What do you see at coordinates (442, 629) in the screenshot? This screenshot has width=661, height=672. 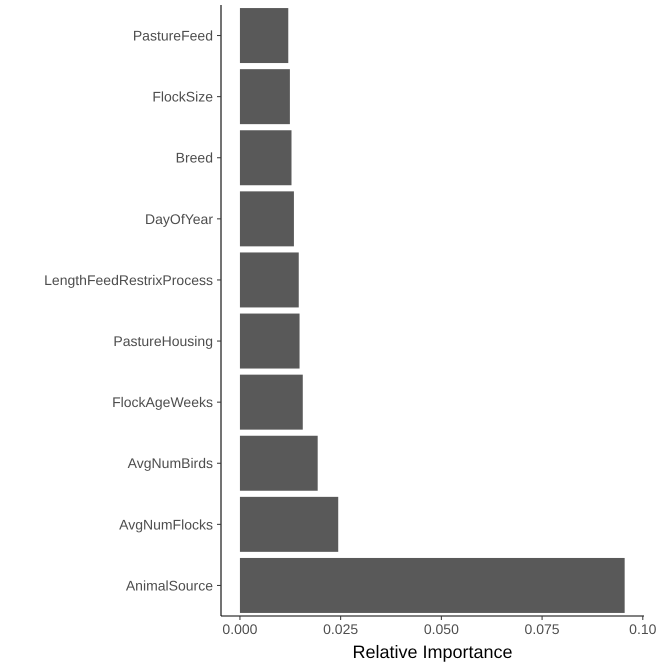 I see `x-tick-label: 0.050` at bounding box center [442, 629].